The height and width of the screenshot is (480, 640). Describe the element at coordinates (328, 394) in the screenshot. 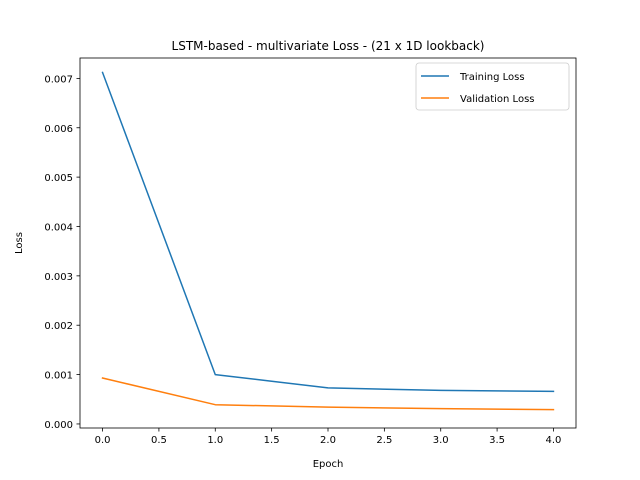

I see `series-line-validation-loss` at that location.